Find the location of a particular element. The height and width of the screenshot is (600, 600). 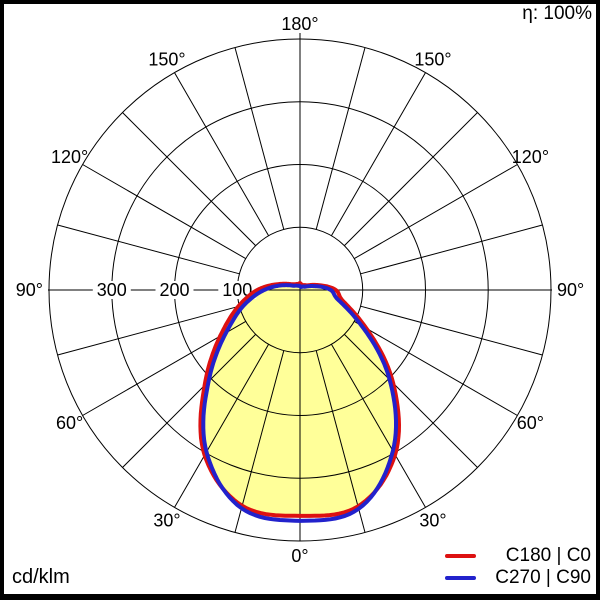

ring-label: 200 is located at coordinates (174, 290).